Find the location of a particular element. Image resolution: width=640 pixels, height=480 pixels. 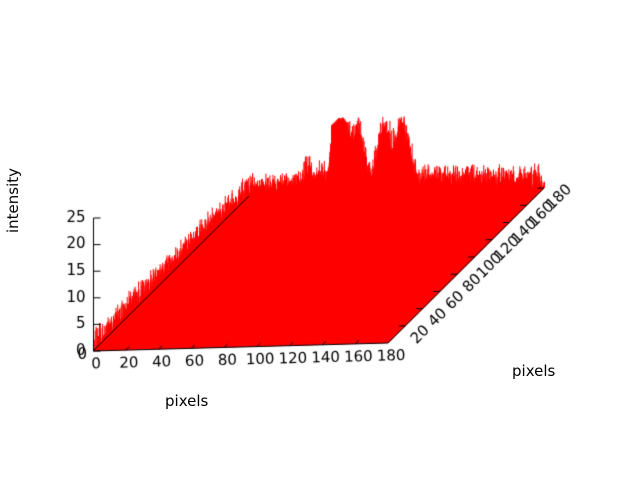

y-axis-title: pixels is located at coordinates (534, 371).